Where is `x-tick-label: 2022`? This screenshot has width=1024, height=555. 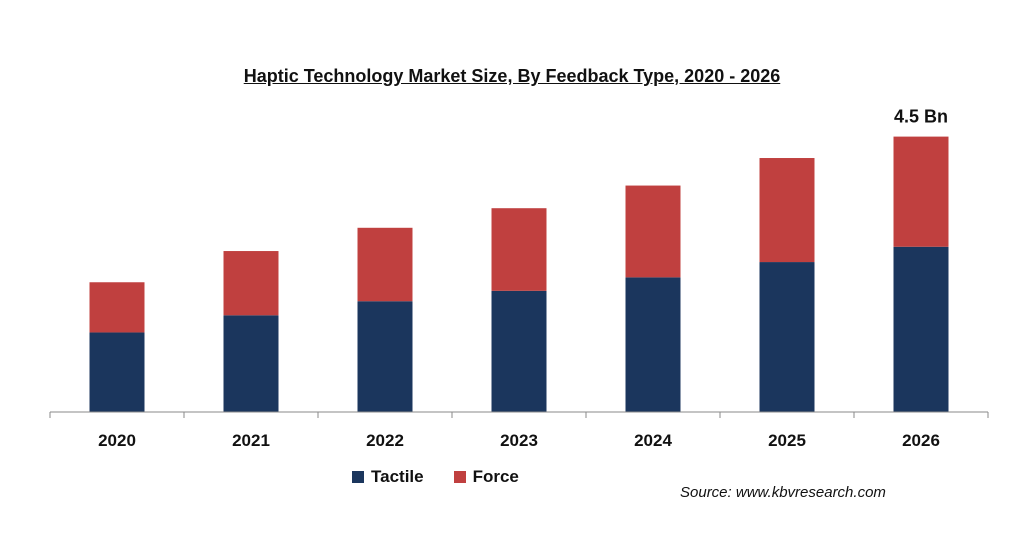 x-tick-label: 2022 is located at coordinates (385, 440).